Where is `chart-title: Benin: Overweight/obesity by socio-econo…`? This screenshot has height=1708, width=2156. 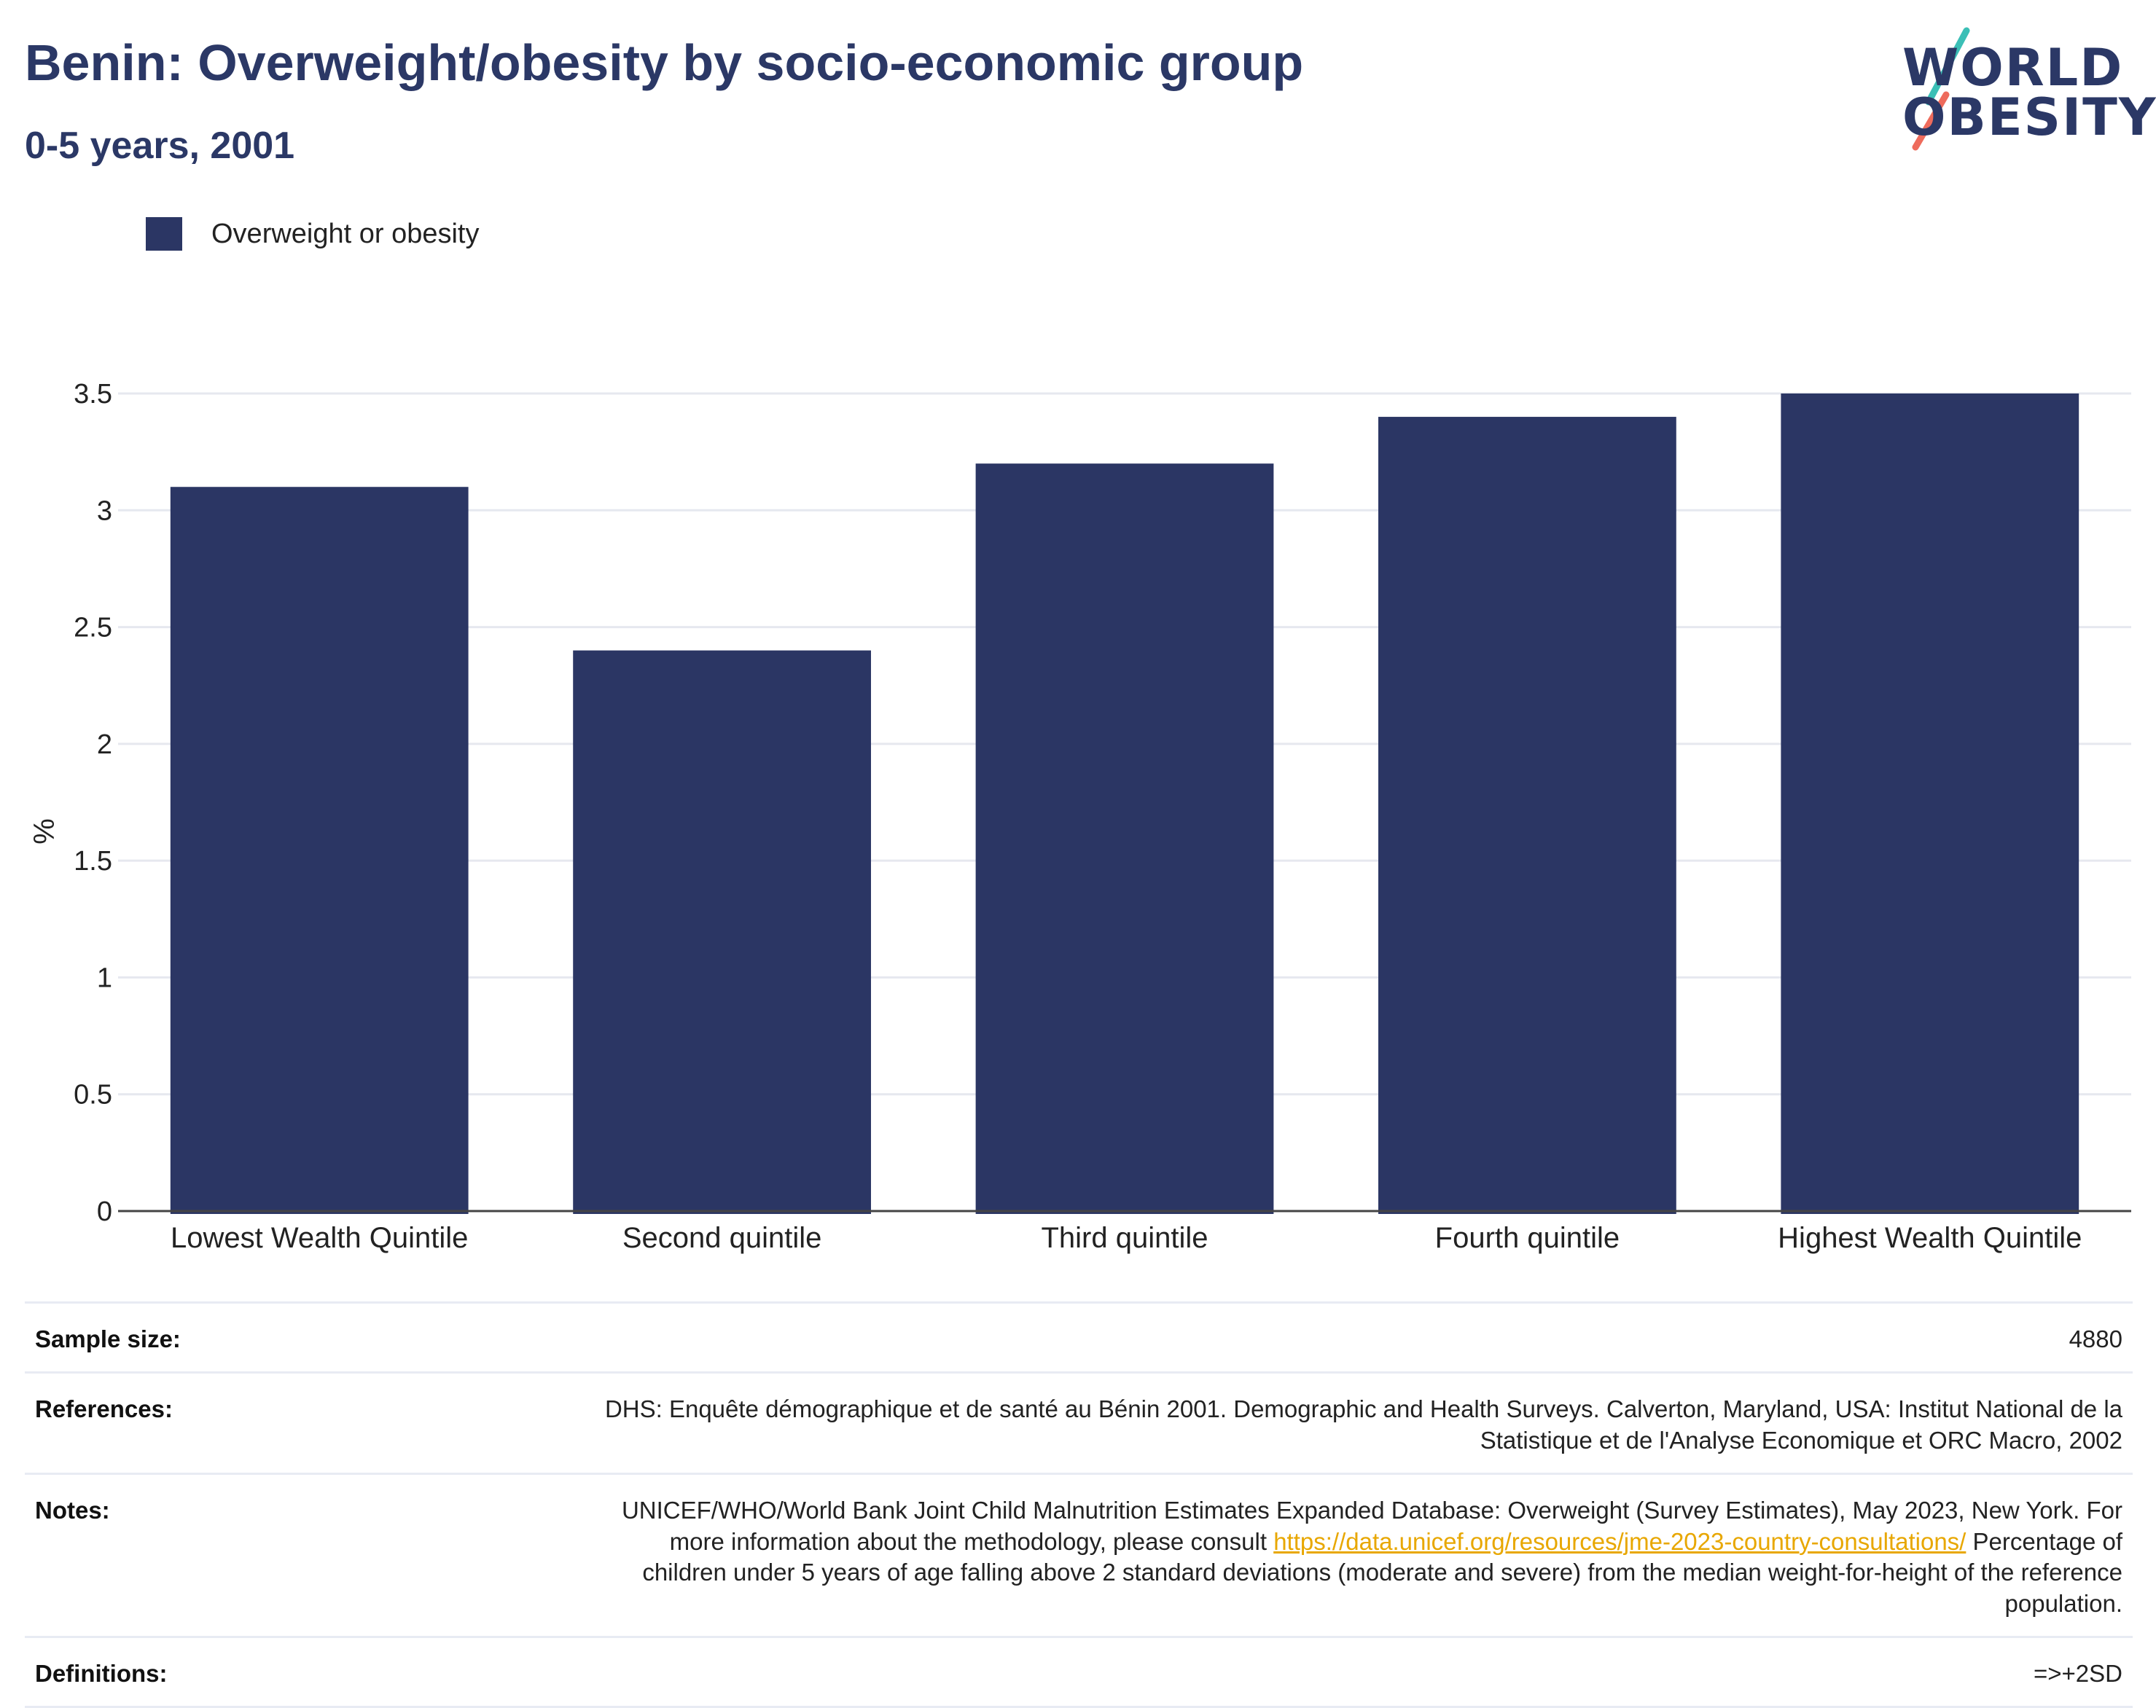 chart-title: Benin: Overweight/obesity by socio-econo… is located at coordinates (664, 62).